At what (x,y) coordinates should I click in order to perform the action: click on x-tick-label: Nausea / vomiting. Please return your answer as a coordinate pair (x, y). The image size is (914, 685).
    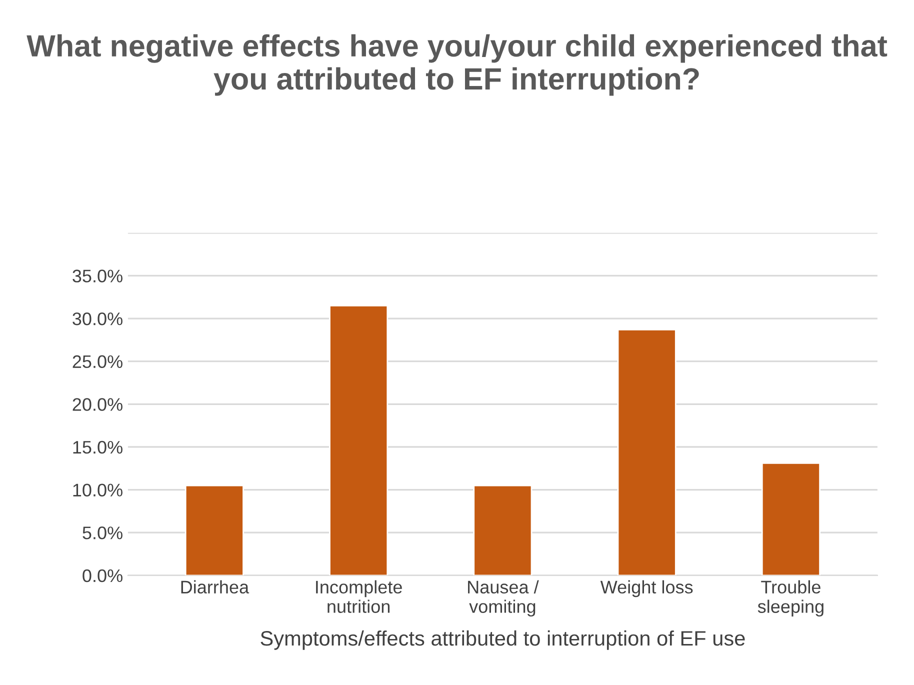
    Looking at the image, I should click on (503, 598).